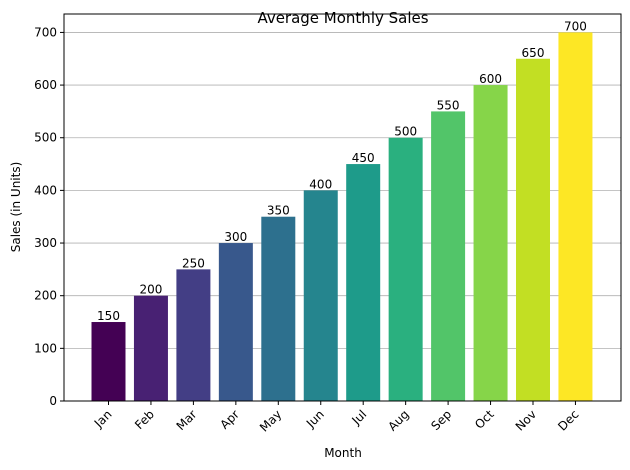  Describe the element at coordinates (235, 237) in the screenshot. I see `data-label-apr: 300` at that location.